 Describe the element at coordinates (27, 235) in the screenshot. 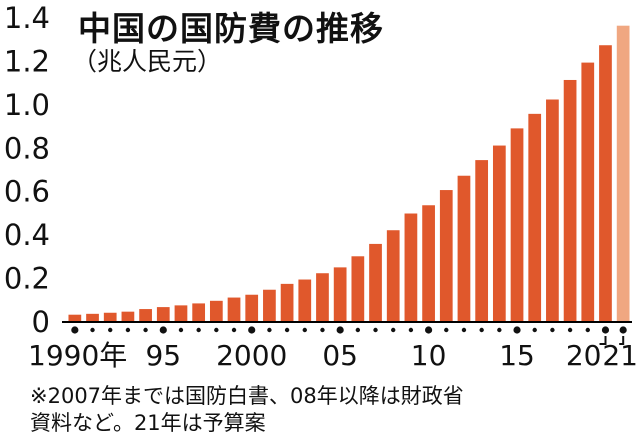

I see `y-tick-label: 0.4` at that location.